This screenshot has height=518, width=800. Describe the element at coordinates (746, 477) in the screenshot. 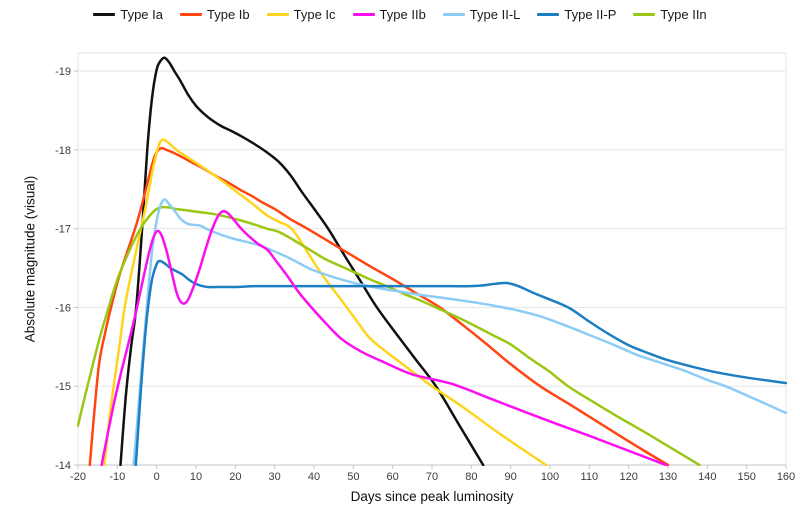

I see `x-tick-label: 150` at that location.